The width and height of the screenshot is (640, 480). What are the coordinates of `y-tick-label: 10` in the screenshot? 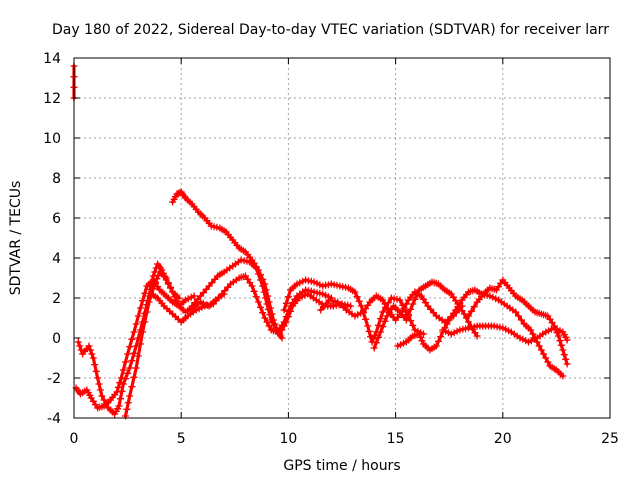 It's located at (52, 139).